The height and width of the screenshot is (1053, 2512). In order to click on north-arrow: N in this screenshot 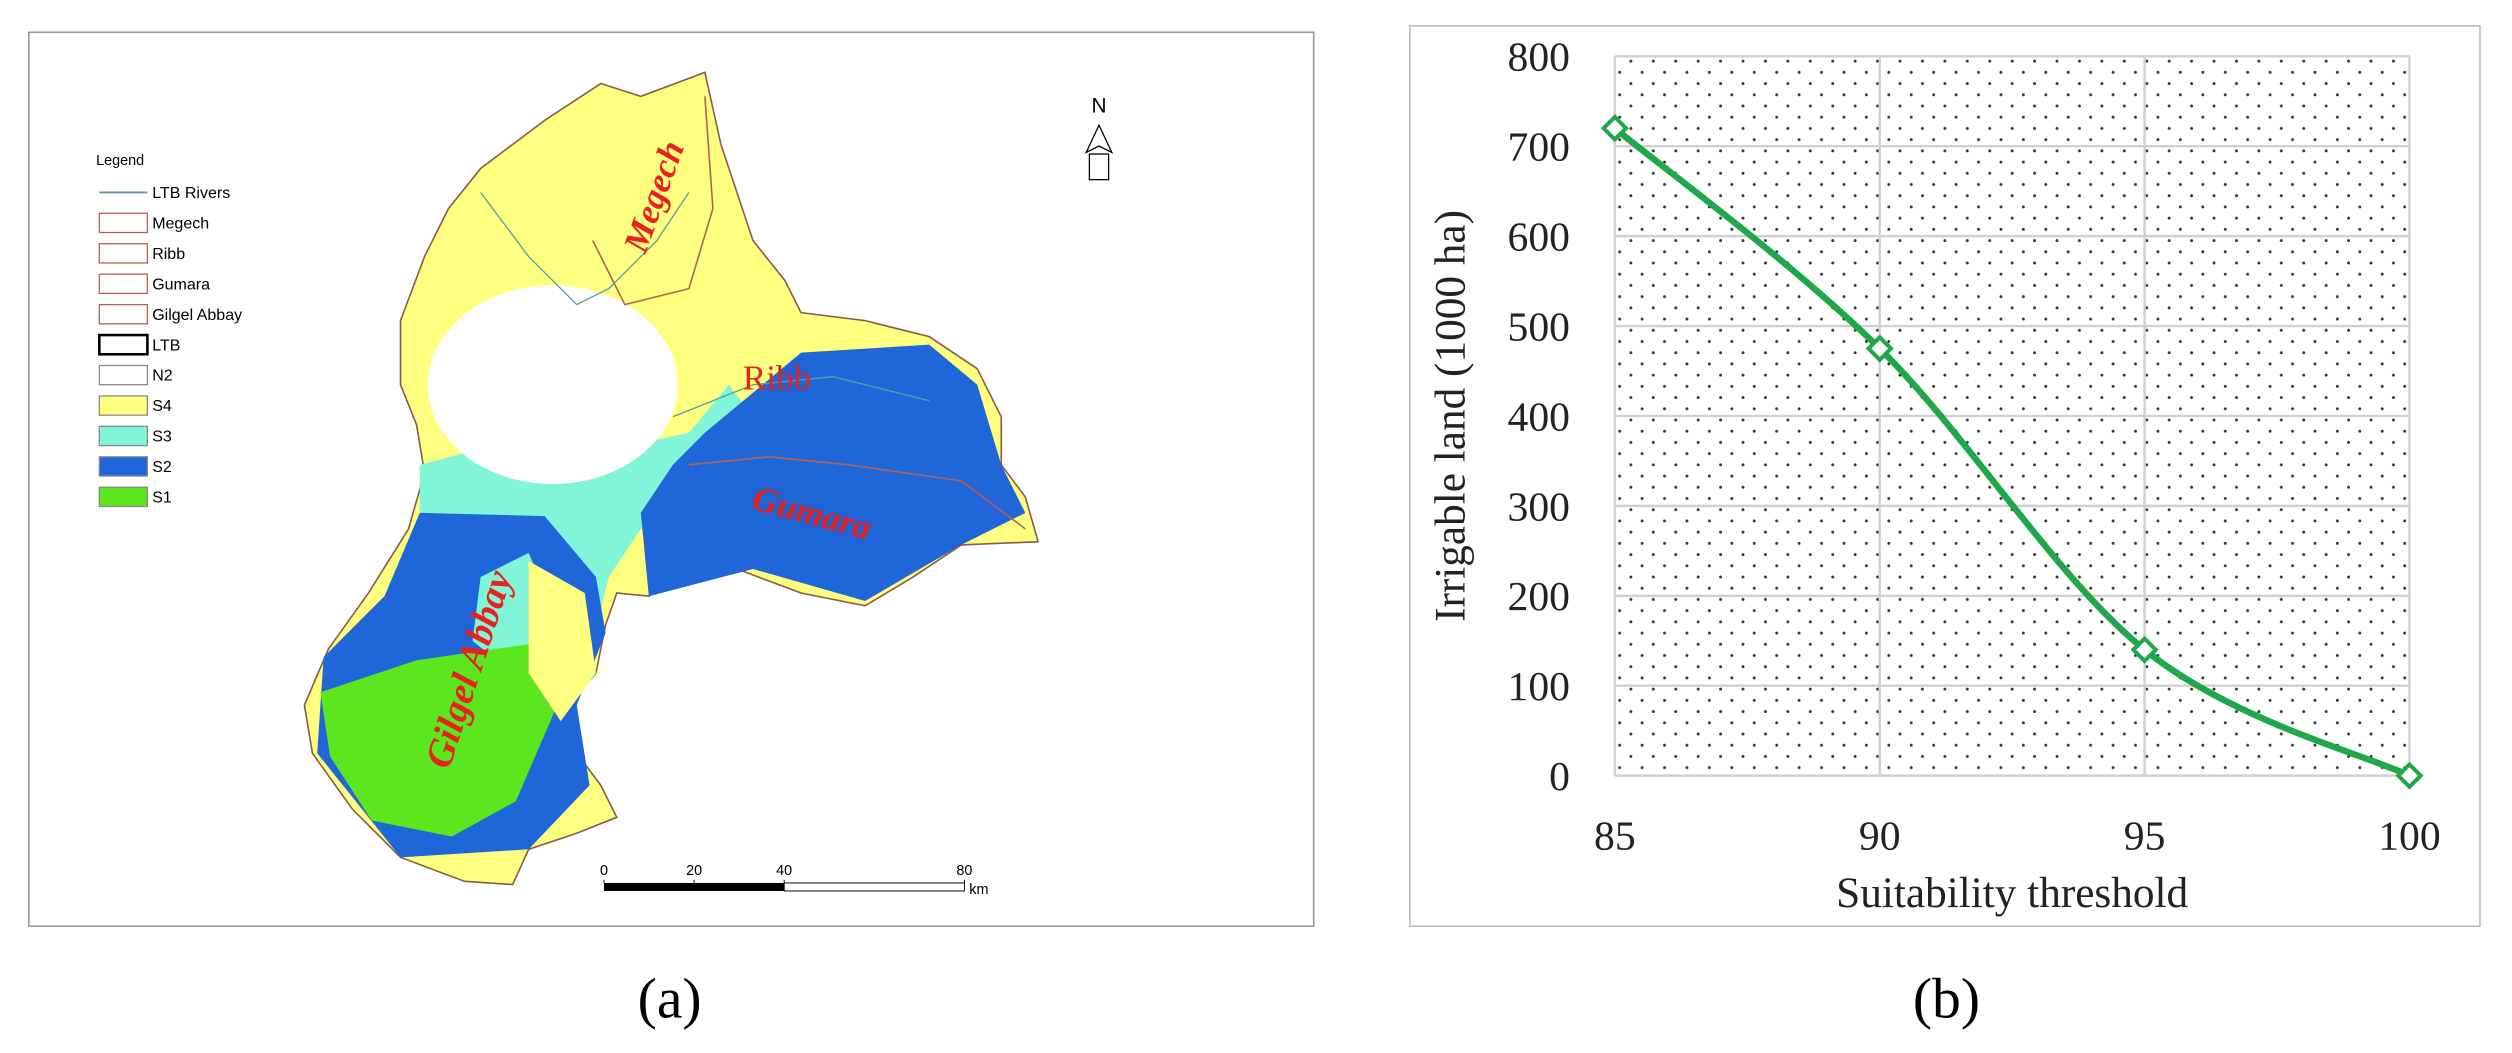, I will do `click(1099, 137)`.